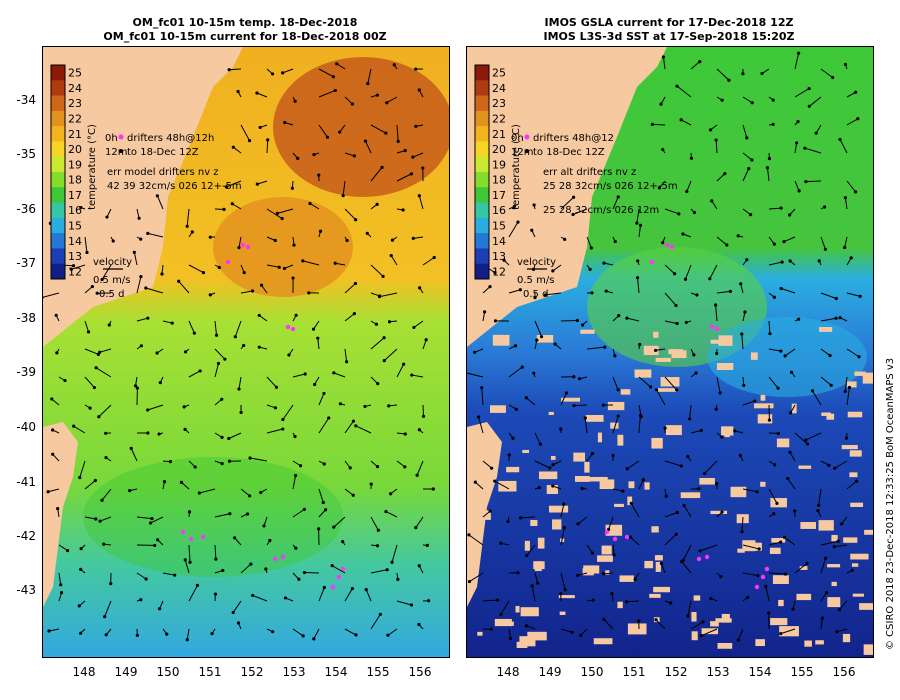 Image resolution: width=900 pixels, height=700 pixels. What do you see at coordinates (669, 36) in the screenshot?
I see `right-title-line2: IMOS L3S-3d SST at 17-Sep-2018 15:20Z` at bounding box center [669, 36].